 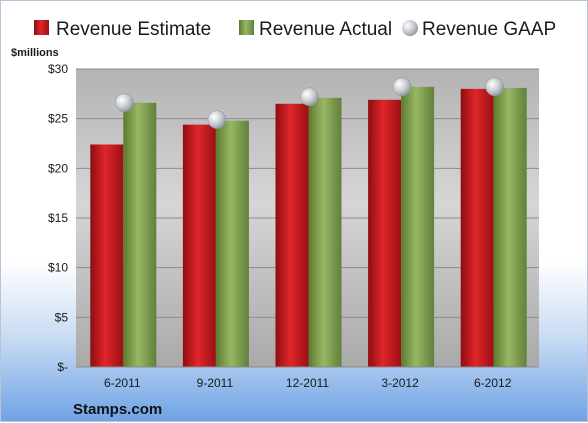 What do you see at coordinates (58, 69) in the screenshot?
I see `y-tick-label: $30` at bounding box center [58, 69].